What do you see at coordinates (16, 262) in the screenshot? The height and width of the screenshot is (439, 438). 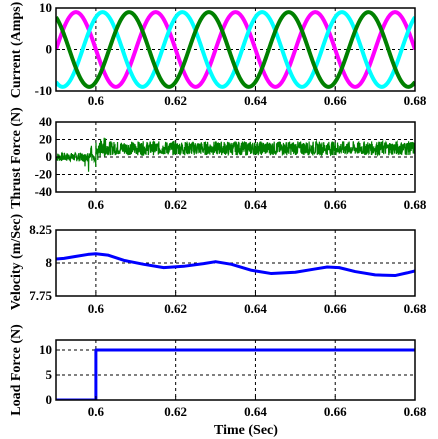 I see `y-axis-label: Velocity (m/Sec)` at bounding box center [16, 262].